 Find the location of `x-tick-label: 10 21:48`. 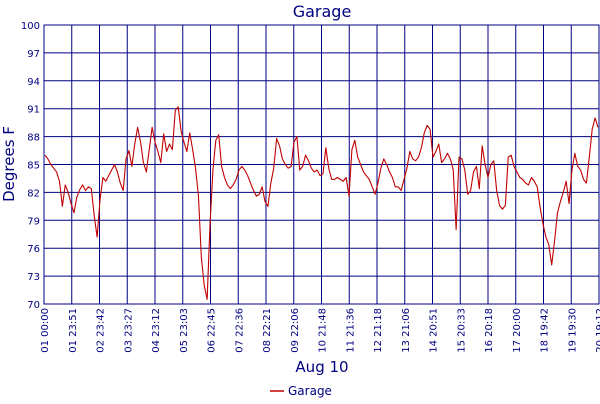

x-tick-label: 10 21:48 is located at coordinates (323, 330).